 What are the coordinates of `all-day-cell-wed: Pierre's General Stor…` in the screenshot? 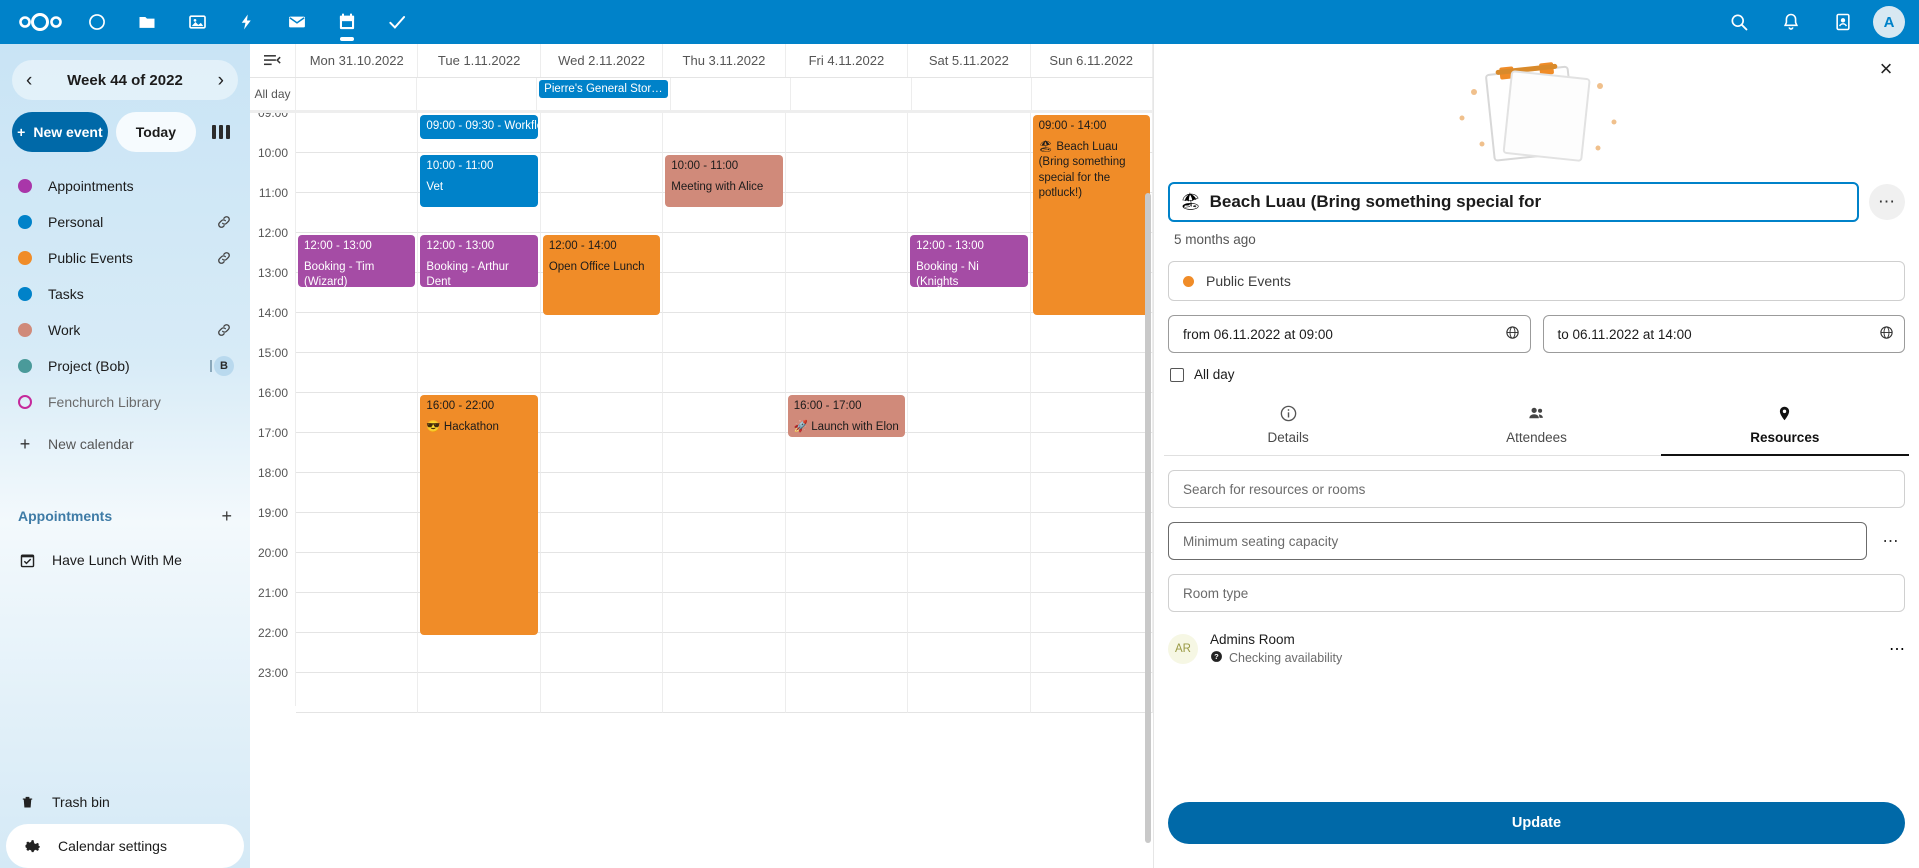 It's located at (604, 94).